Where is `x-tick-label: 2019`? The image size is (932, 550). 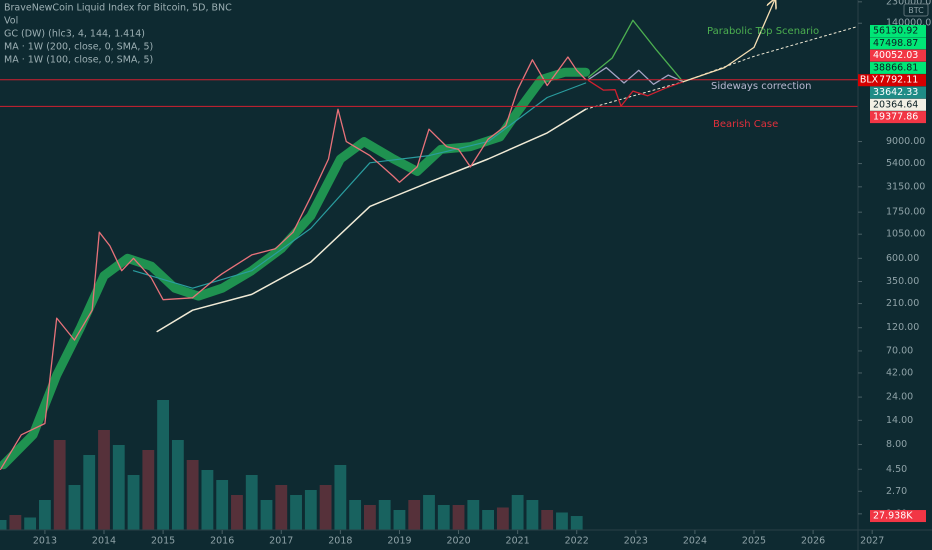 x-tick-label: 2019 is located at coordinates (399, 541).